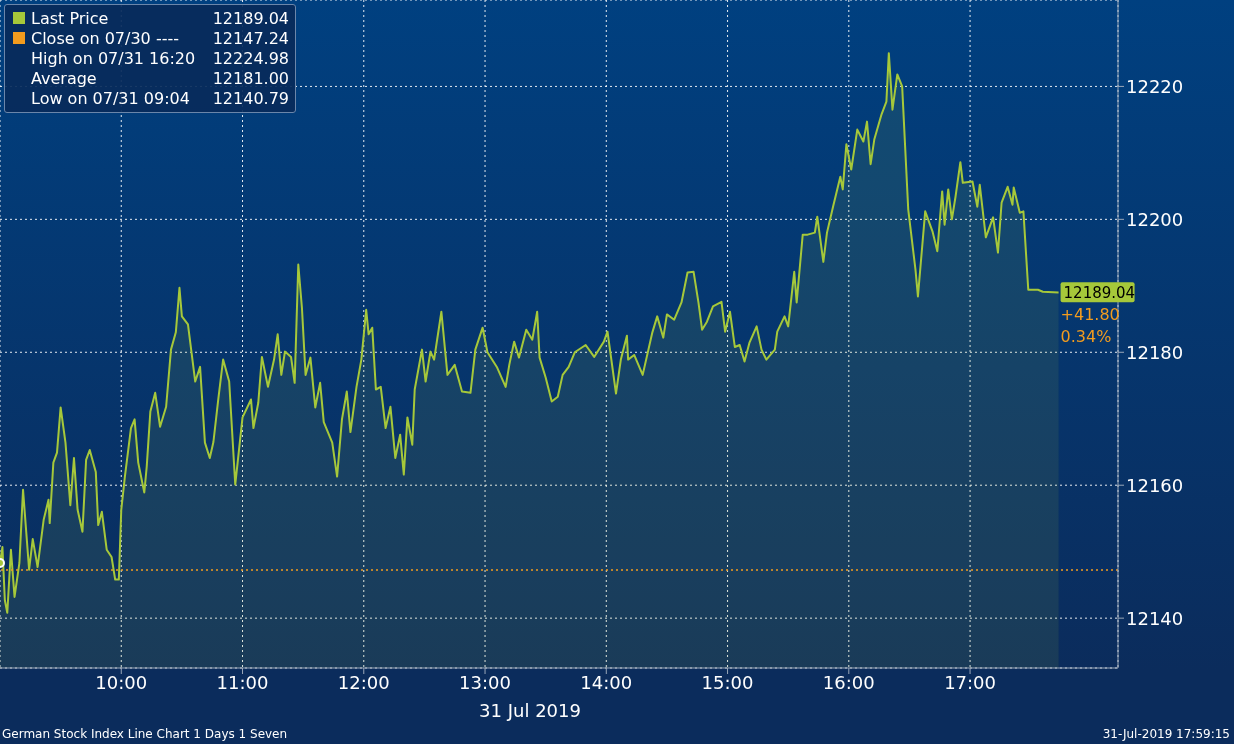 The width and height of the screenshot is (1234, 744). What do you see at coordinates (530, 710) in the screenshot?
I see `x-axis-title: 31 Jul 2019` at bounding box center [530, 710].